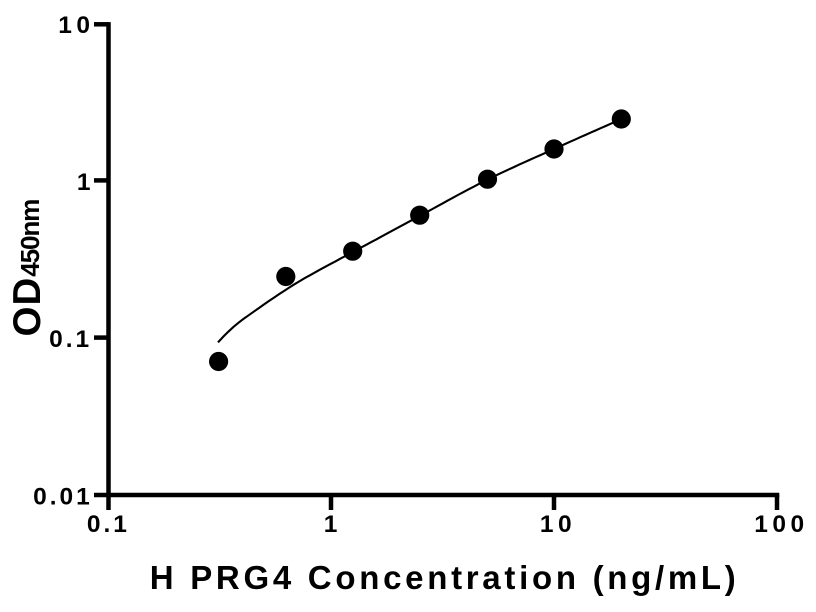  Describe the element at coordinates (443, 577) in the screenshot. I see `svg-text: H PRG4 Concentration (ng/mL)` at that location.